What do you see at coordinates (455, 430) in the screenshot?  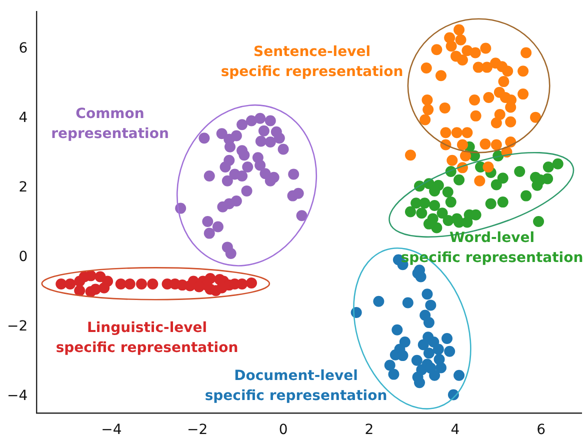 I see `x-tick-label: 4` at bounding box center [455, 430].